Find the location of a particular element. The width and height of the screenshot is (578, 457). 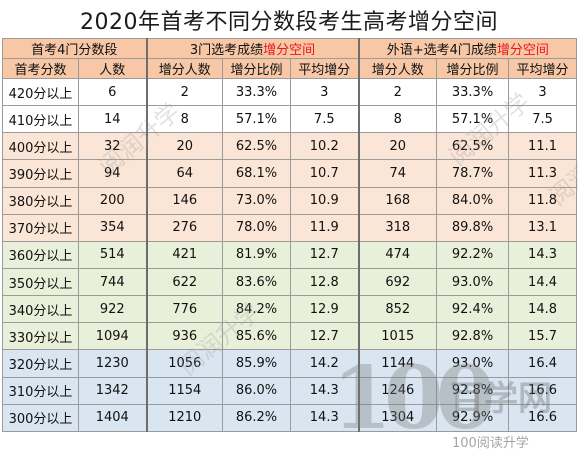

table-cell: 1230 is located at coordinates (112, 363).